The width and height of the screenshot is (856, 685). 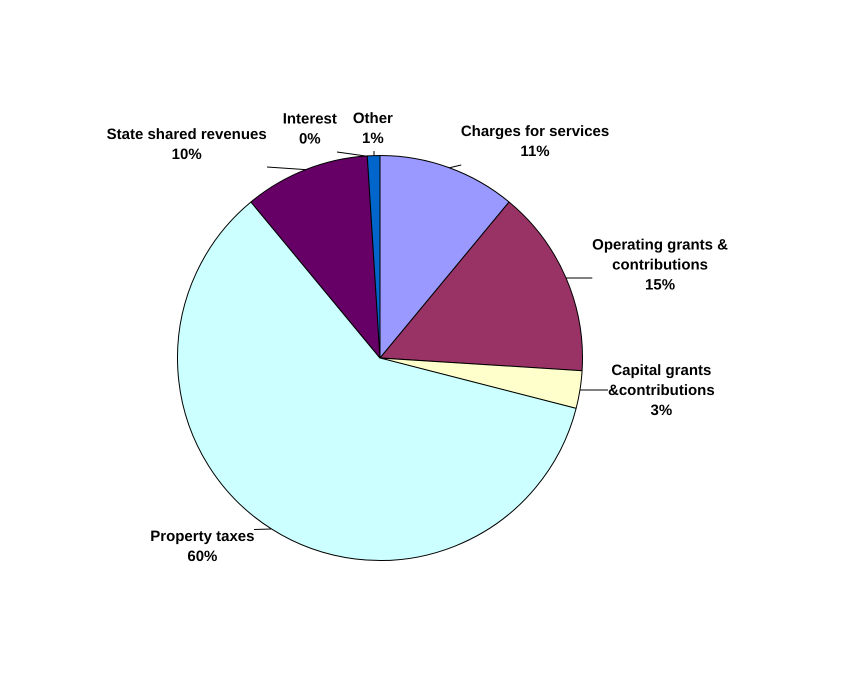 I want to click on data-label: 60%, so click(x=202, y=557).